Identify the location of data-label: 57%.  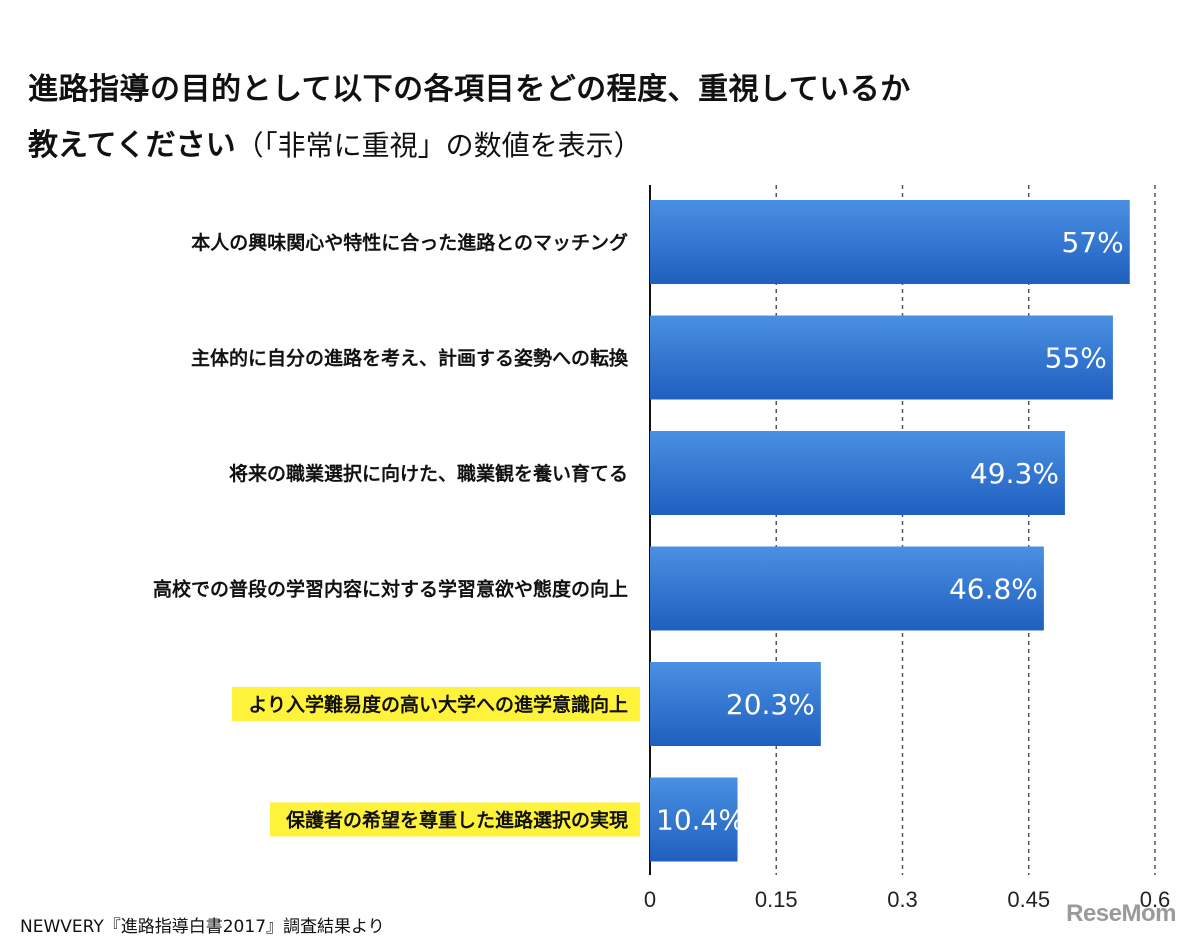
(1093, 242).